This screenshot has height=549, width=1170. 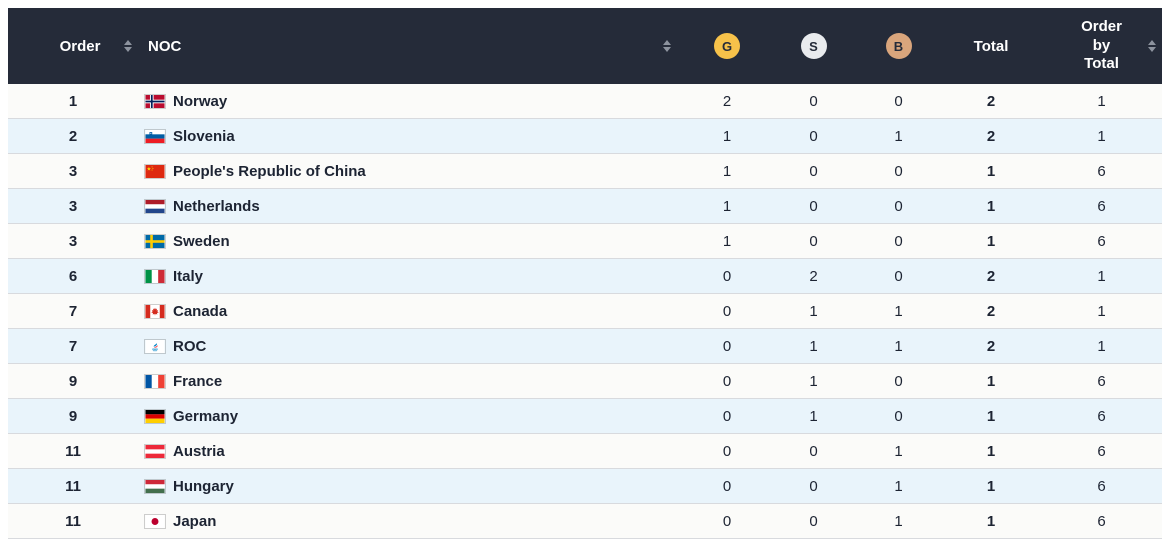 I want to click on noc-header-label: NOC, so click(x=165, y=46).